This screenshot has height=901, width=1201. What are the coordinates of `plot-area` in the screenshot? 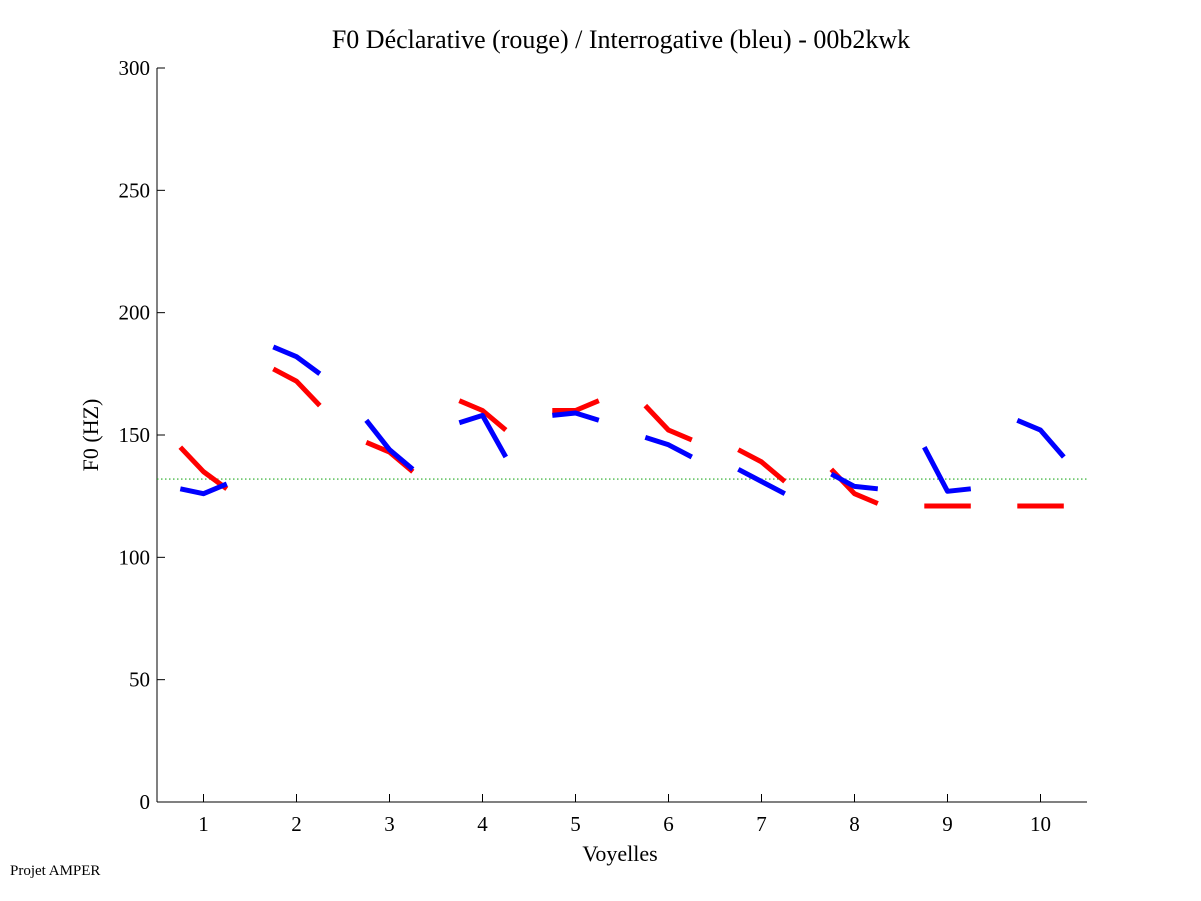 It's located at (622, 426).